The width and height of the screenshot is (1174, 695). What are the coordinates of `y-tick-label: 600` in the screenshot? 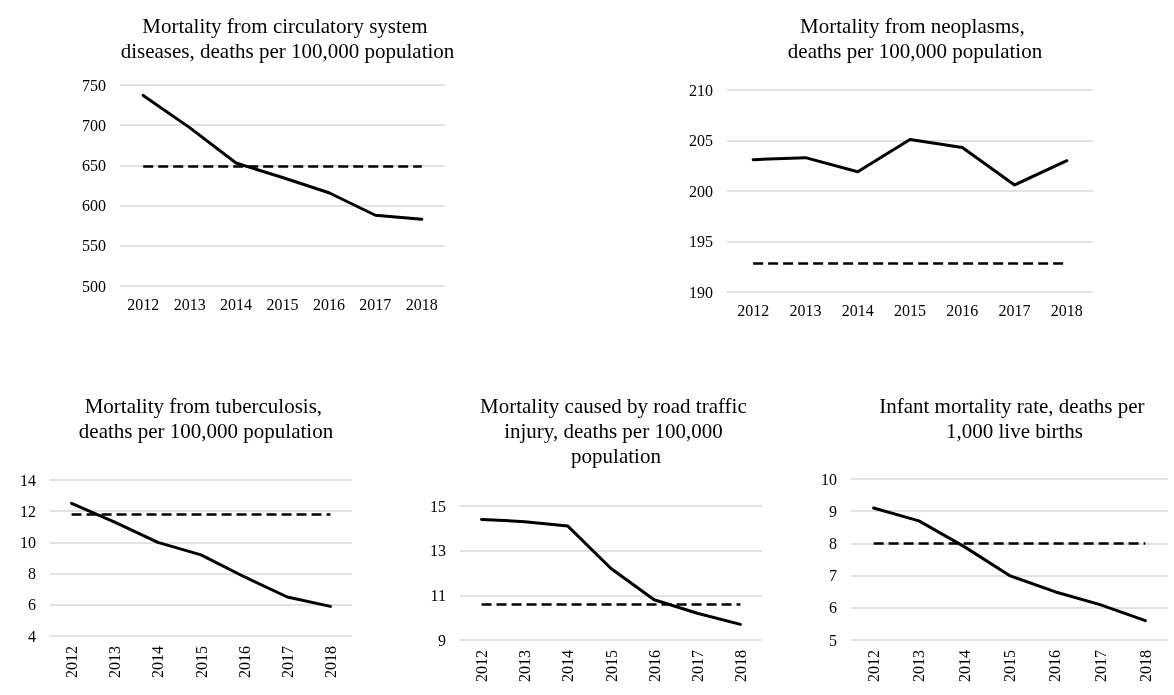 It's located at (94, 206).